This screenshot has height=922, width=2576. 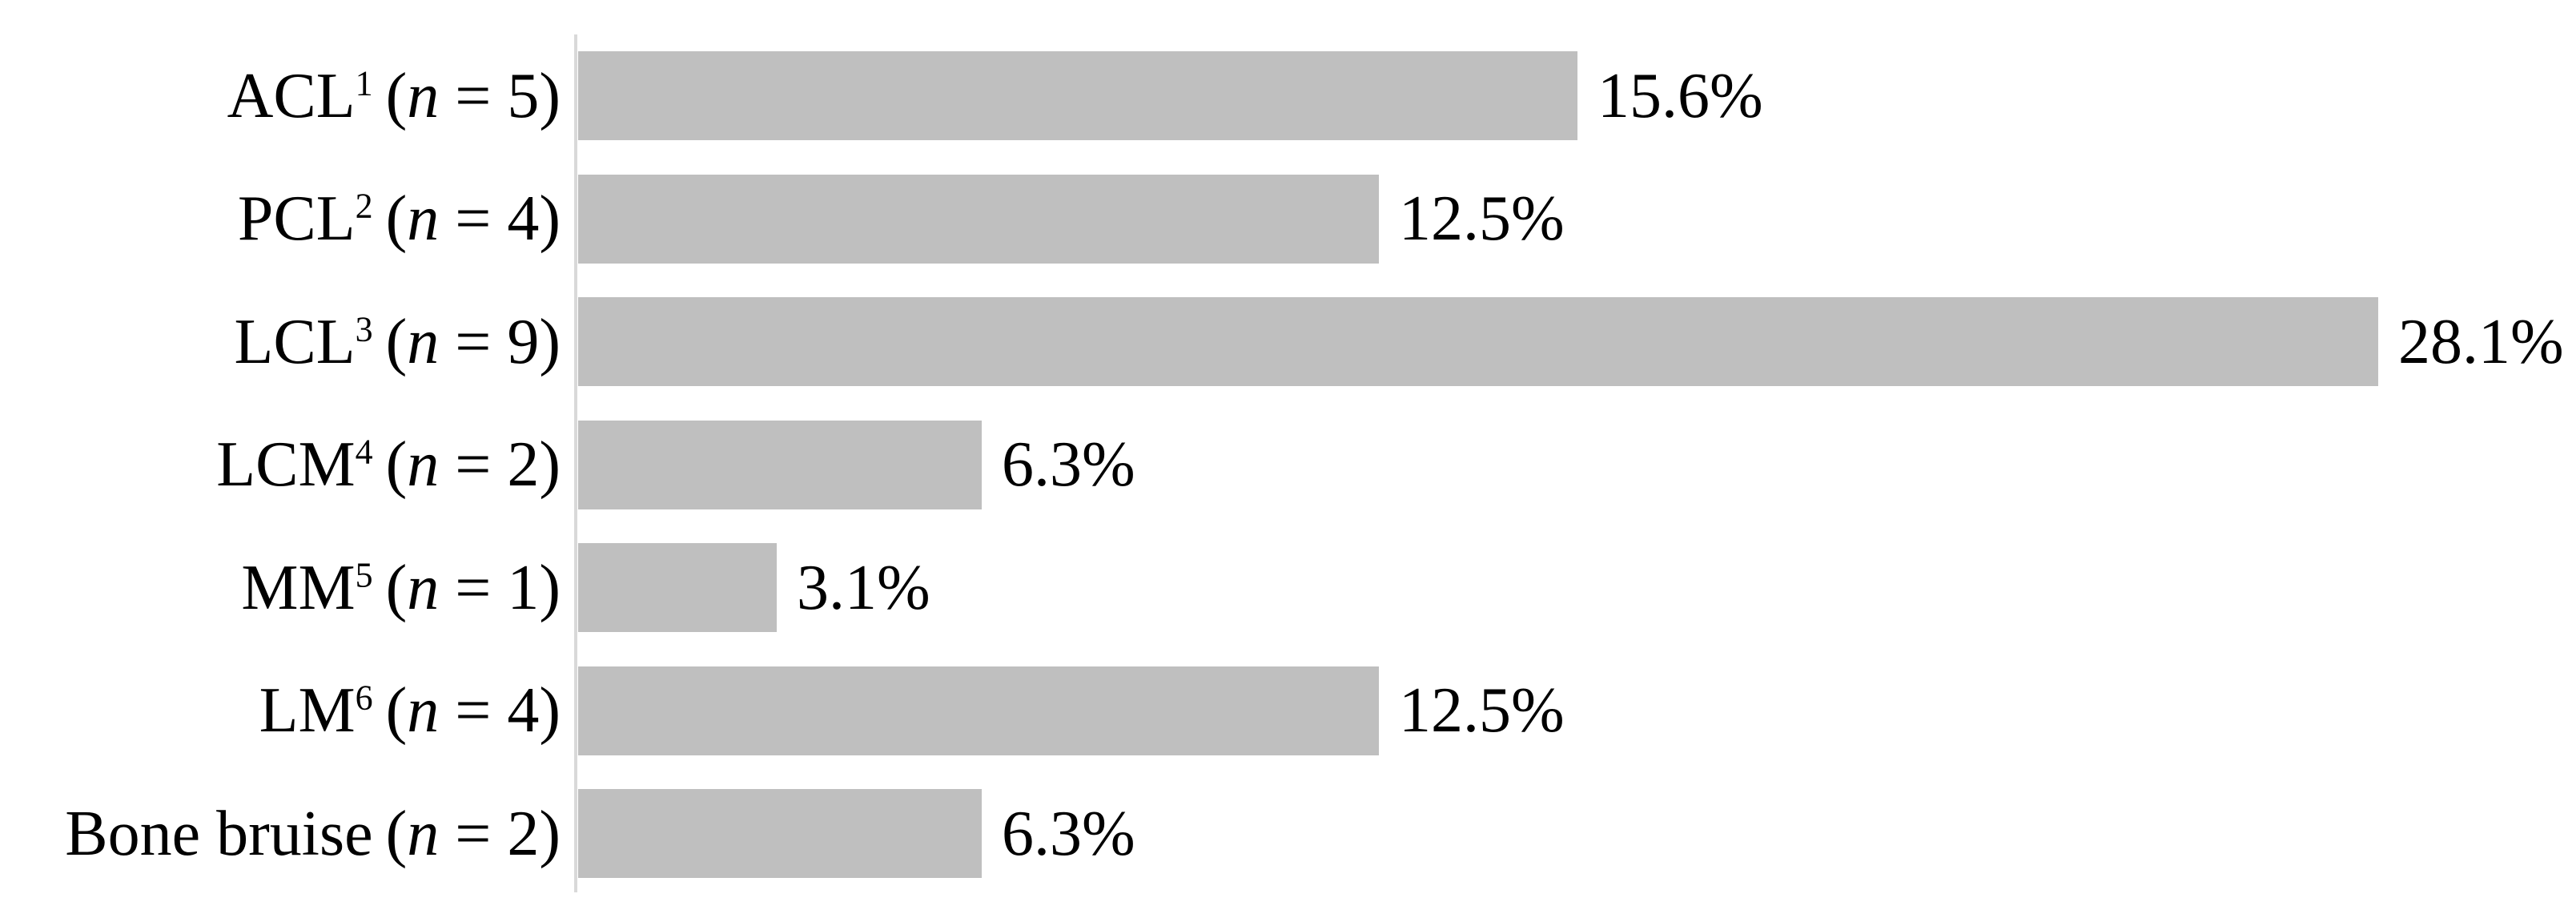 What do you see at coordinates (364, 206) in the screenshot?
I see `category-superscript: 2` at bounding box center [364, 206].